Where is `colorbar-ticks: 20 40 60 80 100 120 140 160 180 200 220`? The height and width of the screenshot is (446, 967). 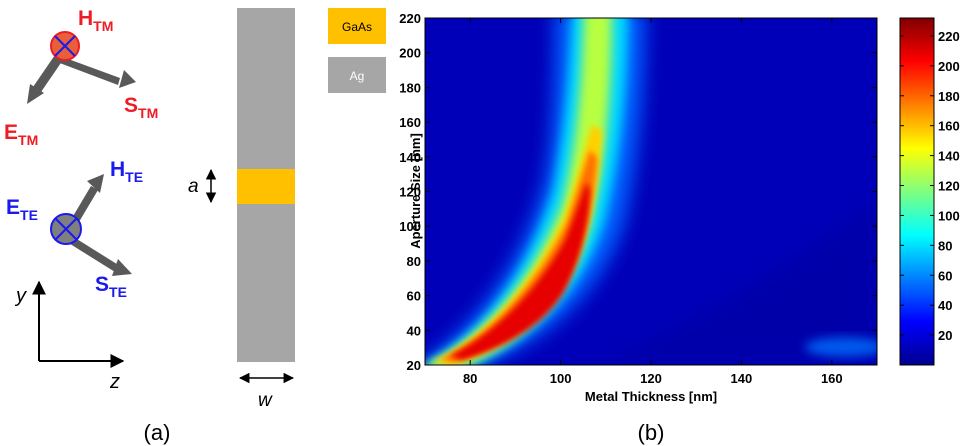 colorbar-ticks: 20 40 60 80 100 120 140 160 180 200 220 is located at coordinates (930, 186).